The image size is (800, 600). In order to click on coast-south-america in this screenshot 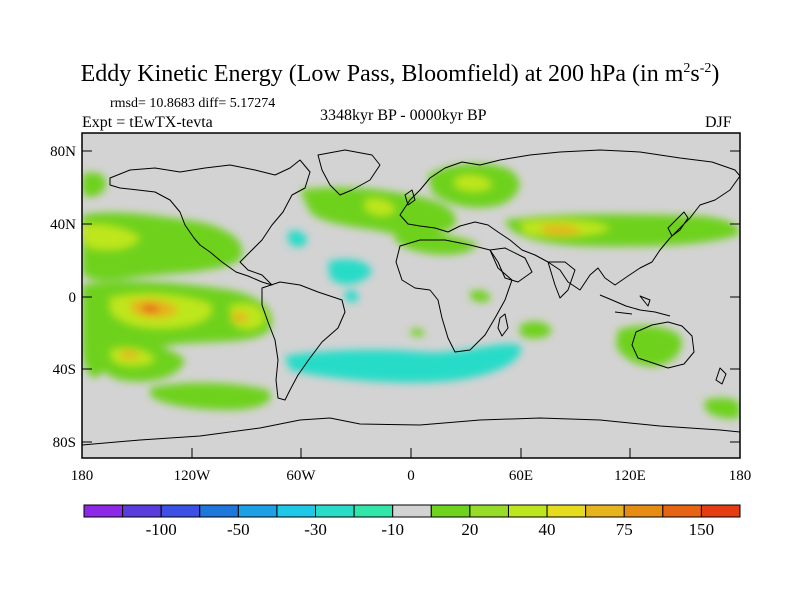, I will do `click(303, 341)`.